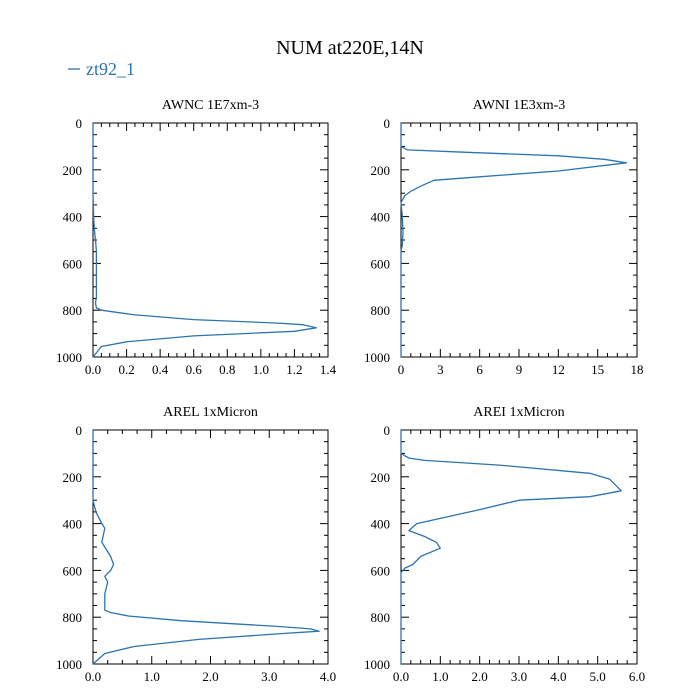 The image size is (700, 700). What do you see at coordinates (328, 369) in the screenshot?
I see `x-tick-label: 1.4` at bounding box center [328, 369].